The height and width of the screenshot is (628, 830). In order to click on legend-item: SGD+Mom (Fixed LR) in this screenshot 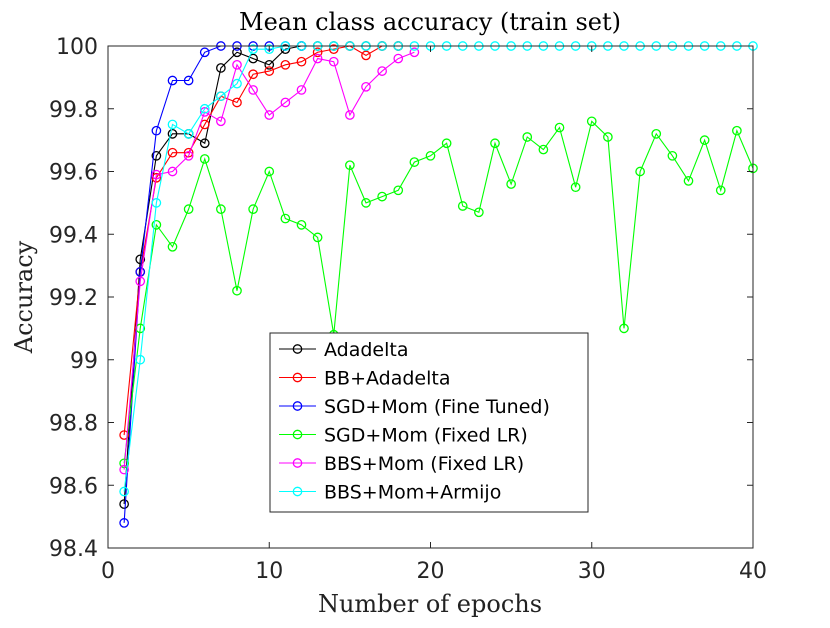, I will do `click(403, 436)`.